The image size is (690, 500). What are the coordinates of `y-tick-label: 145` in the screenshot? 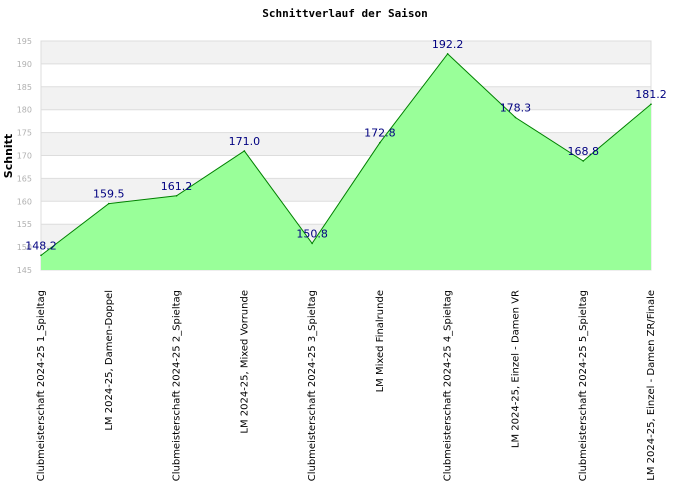 It's located at (24, 270).